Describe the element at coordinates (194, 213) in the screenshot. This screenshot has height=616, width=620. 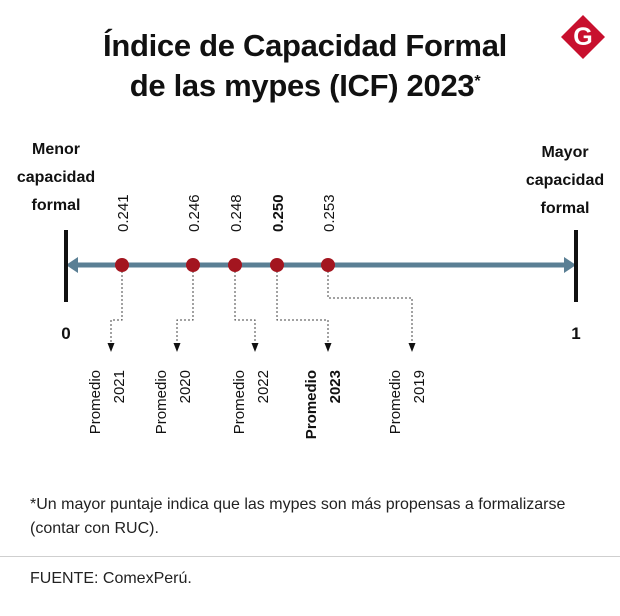
I see `point-value-label: 0.246` at that location.